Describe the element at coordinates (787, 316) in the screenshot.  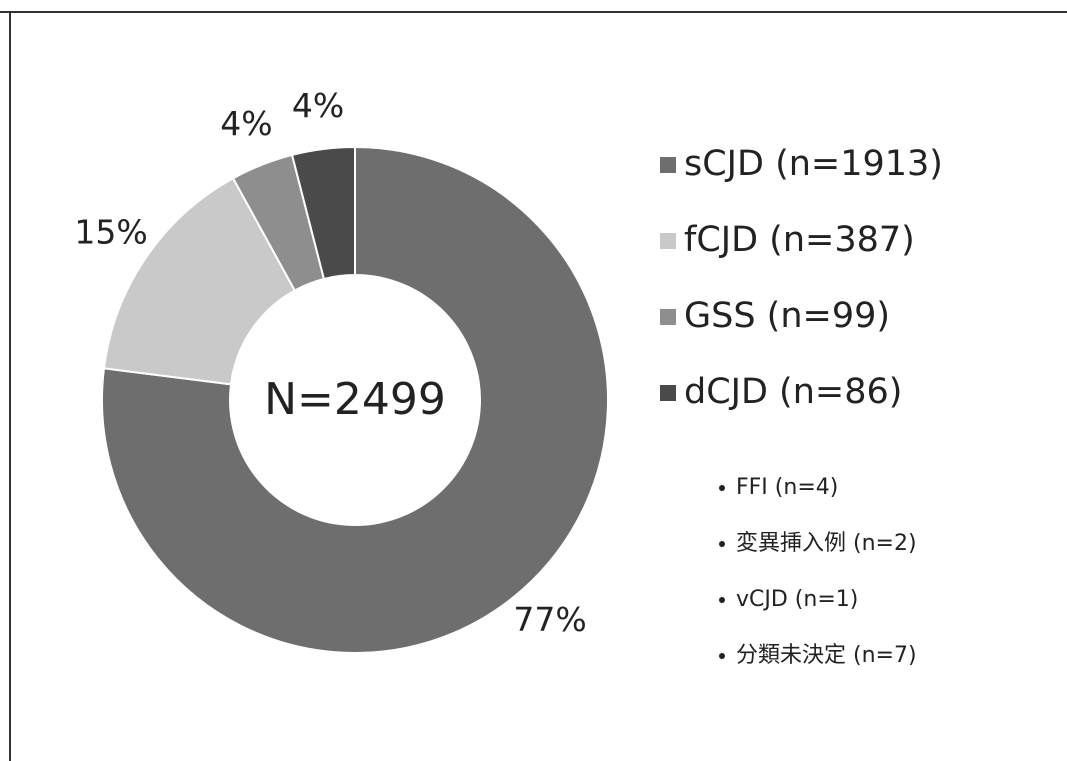
I see `legend-label: GSS (n=99)` at that location.